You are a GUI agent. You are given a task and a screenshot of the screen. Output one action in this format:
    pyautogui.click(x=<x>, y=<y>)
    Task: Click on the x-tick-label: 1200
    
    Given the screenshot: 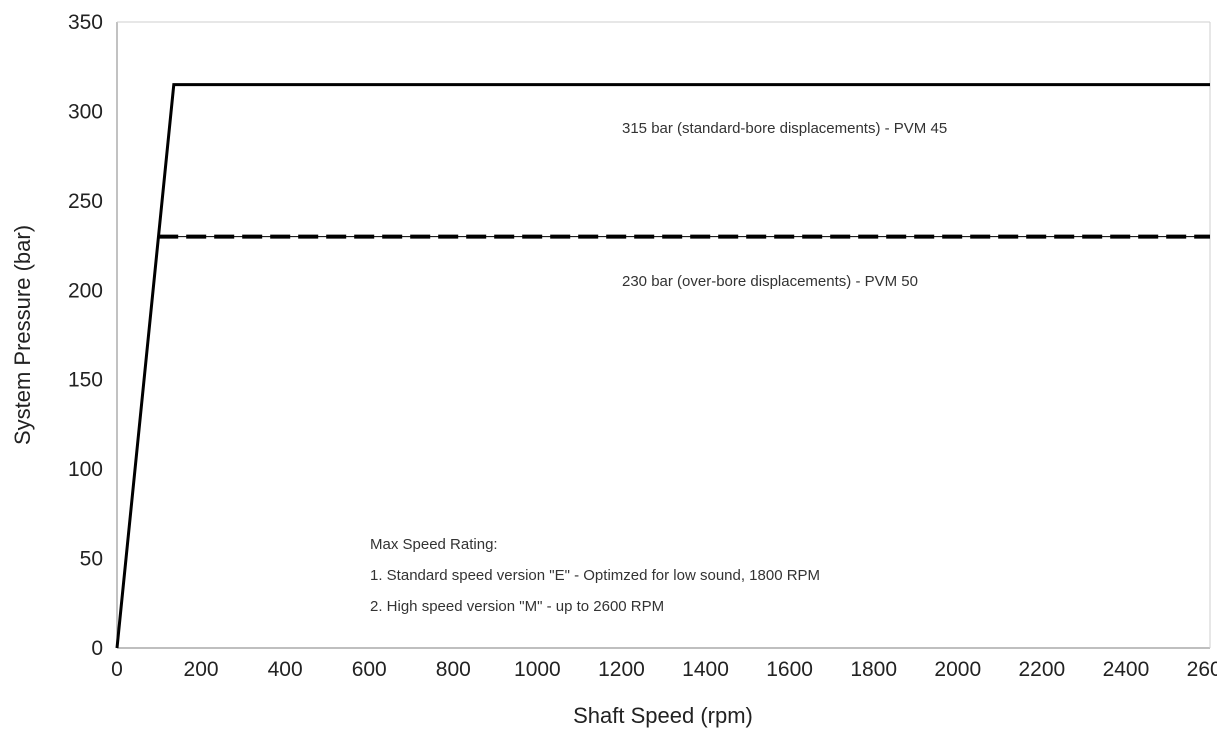 What is the action you would take?
    pyautogui.click(x=621, y=669)
    